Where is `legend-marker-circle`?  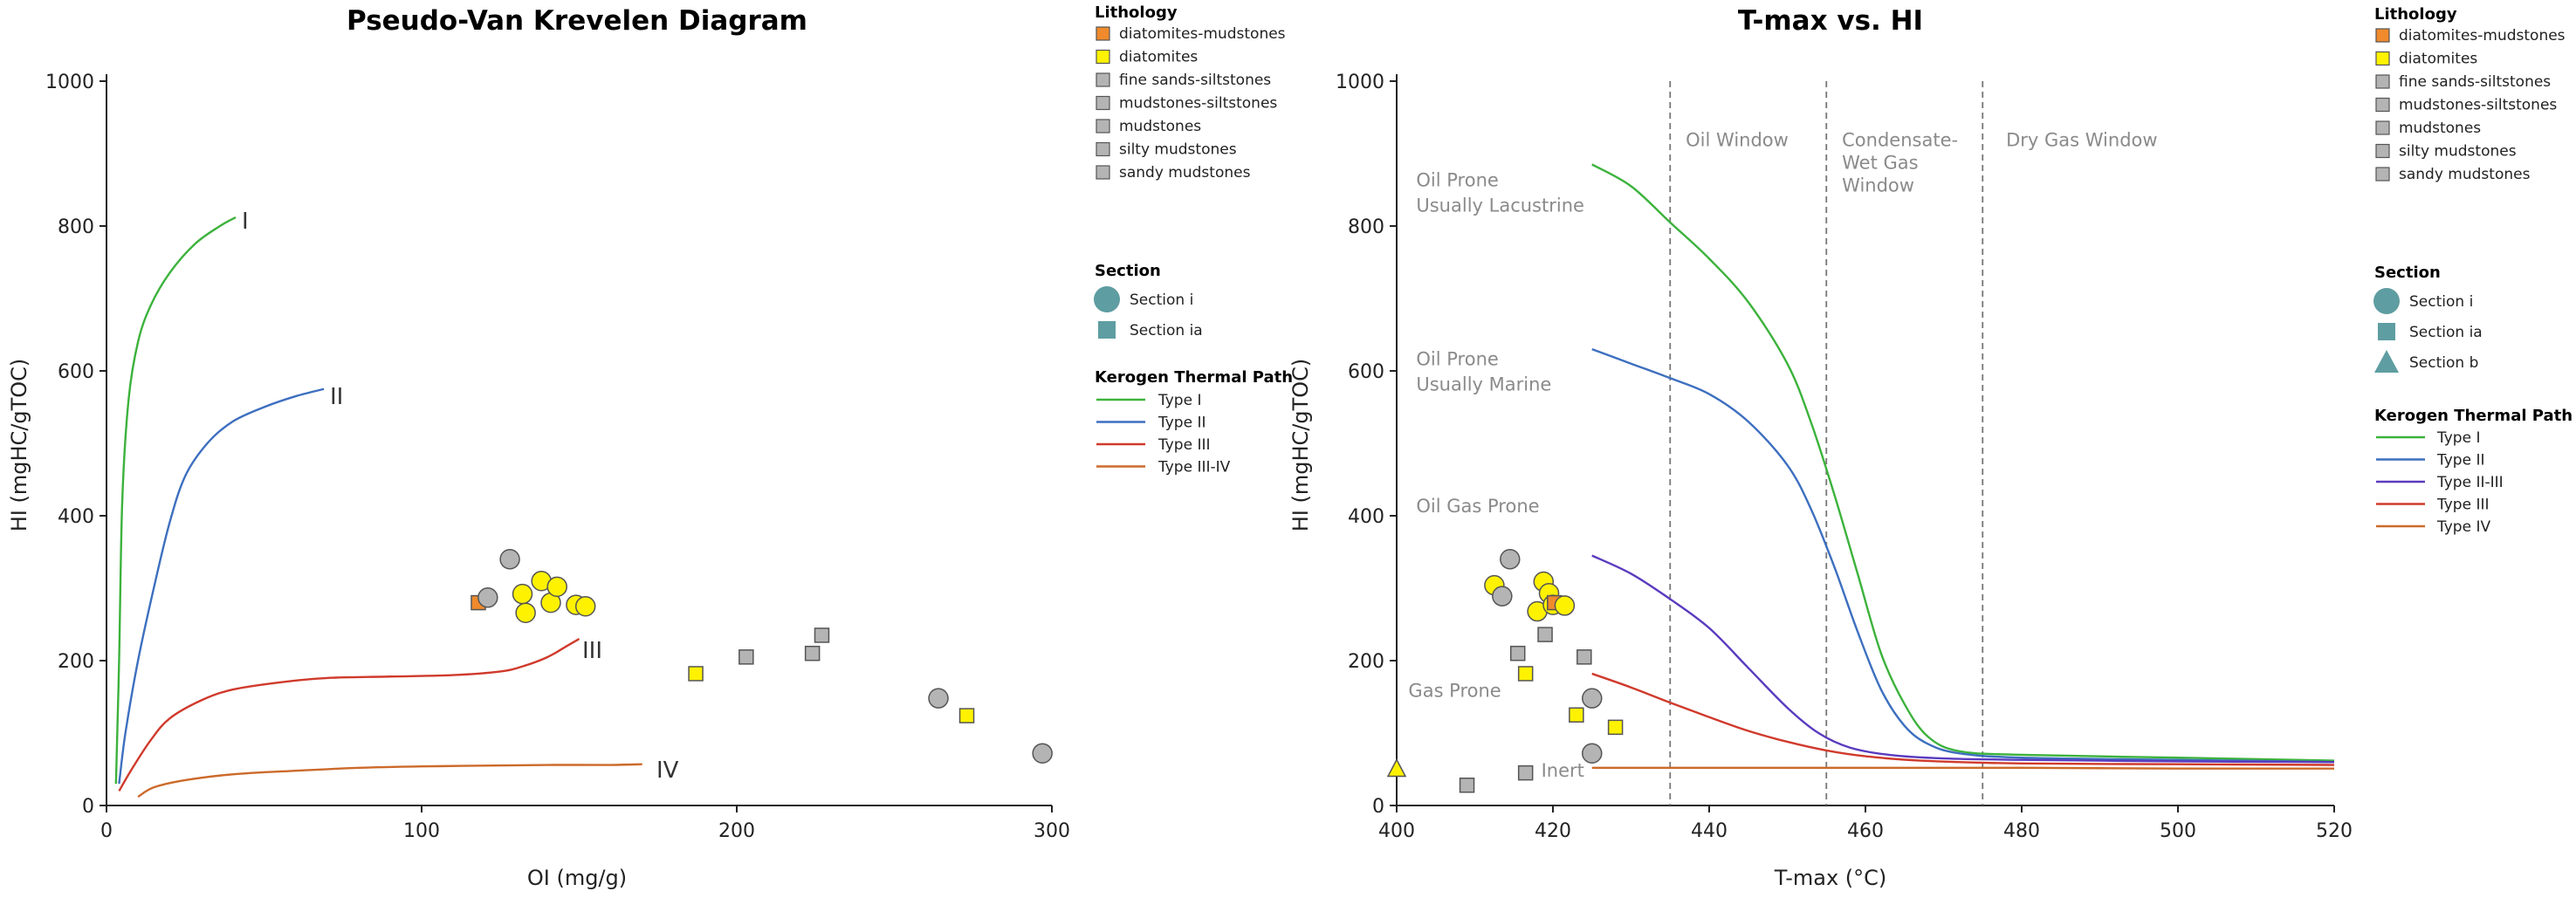
legend-marker-circle is located at coordinates (2386, 301).